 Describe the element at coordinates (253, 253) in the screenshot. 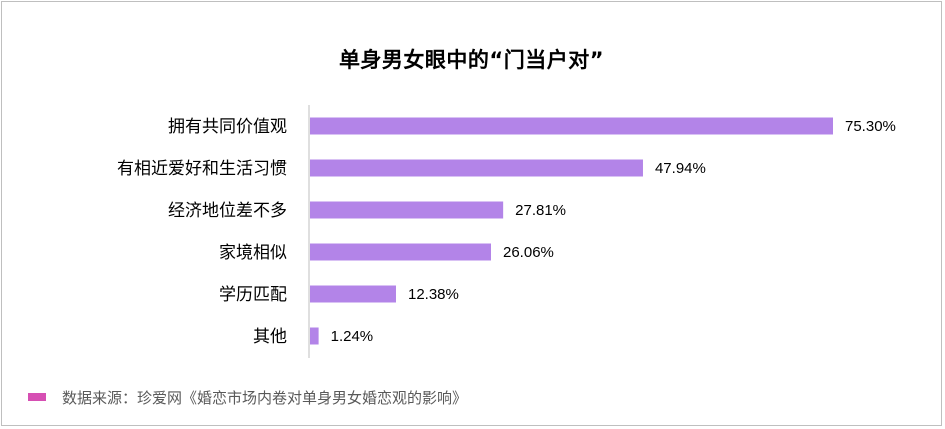

I see `category-label: 家境相似` at that location.